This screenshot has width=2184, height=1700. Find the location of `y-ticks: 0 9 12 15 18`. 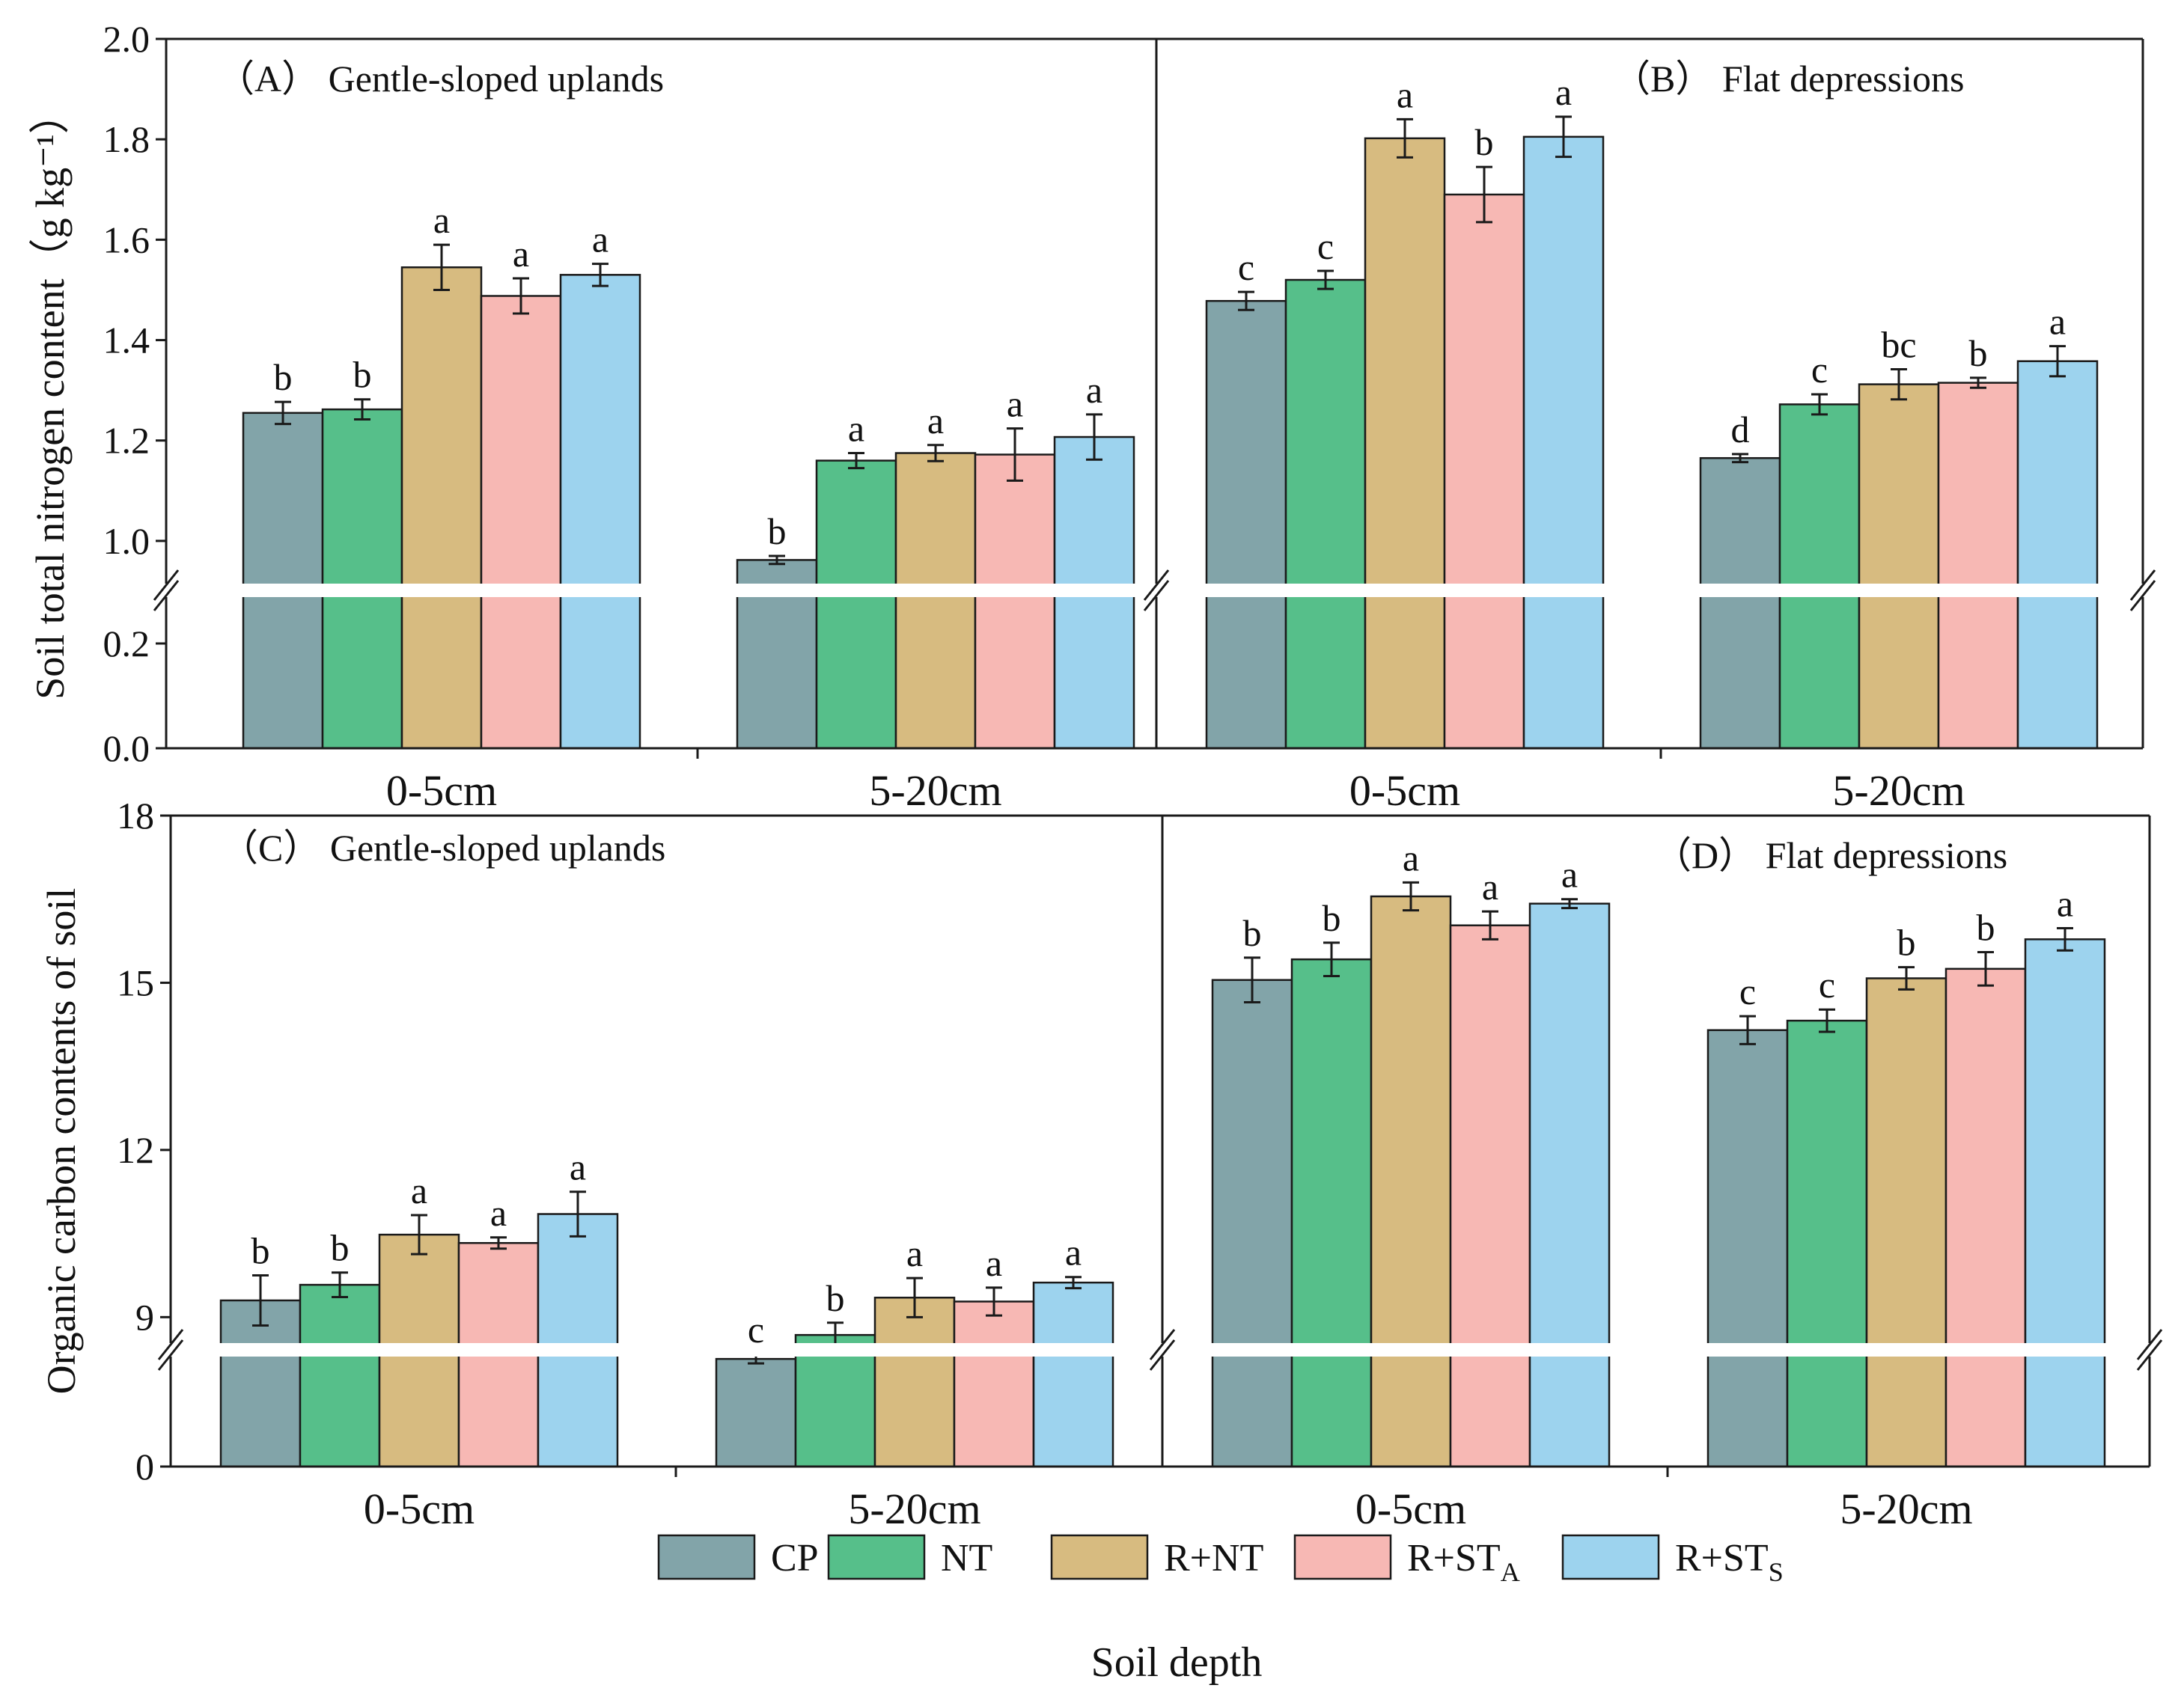

y-ticks: 0 9 12 15 18 is located at coordinates (144, 1141).